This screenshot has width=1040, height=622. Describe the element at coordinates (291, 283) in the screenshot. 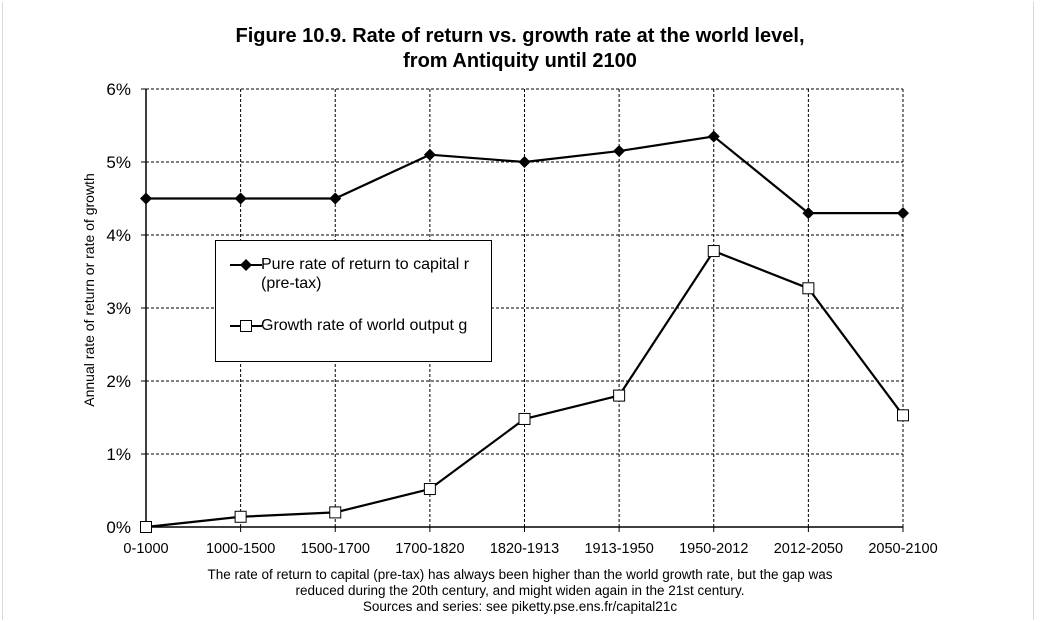

I see `legend-label-r-line-2: (pre-tax)` at that location.